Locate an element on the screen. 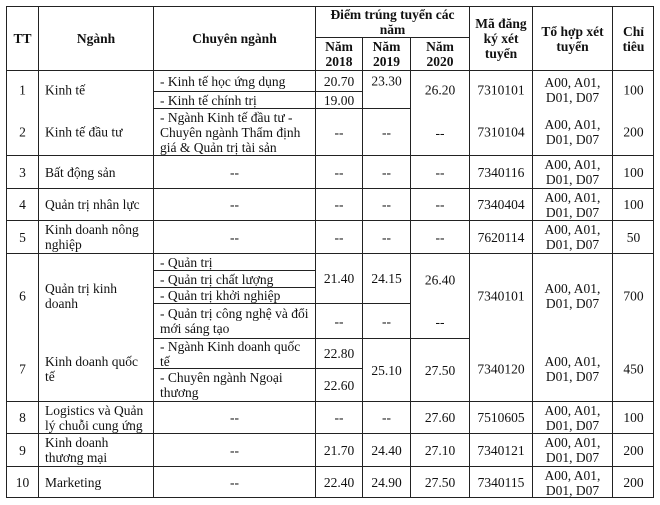 The width and height of the screenshot is (660, 505). score-2019: 24.15 is located at coordinates (386, 278).